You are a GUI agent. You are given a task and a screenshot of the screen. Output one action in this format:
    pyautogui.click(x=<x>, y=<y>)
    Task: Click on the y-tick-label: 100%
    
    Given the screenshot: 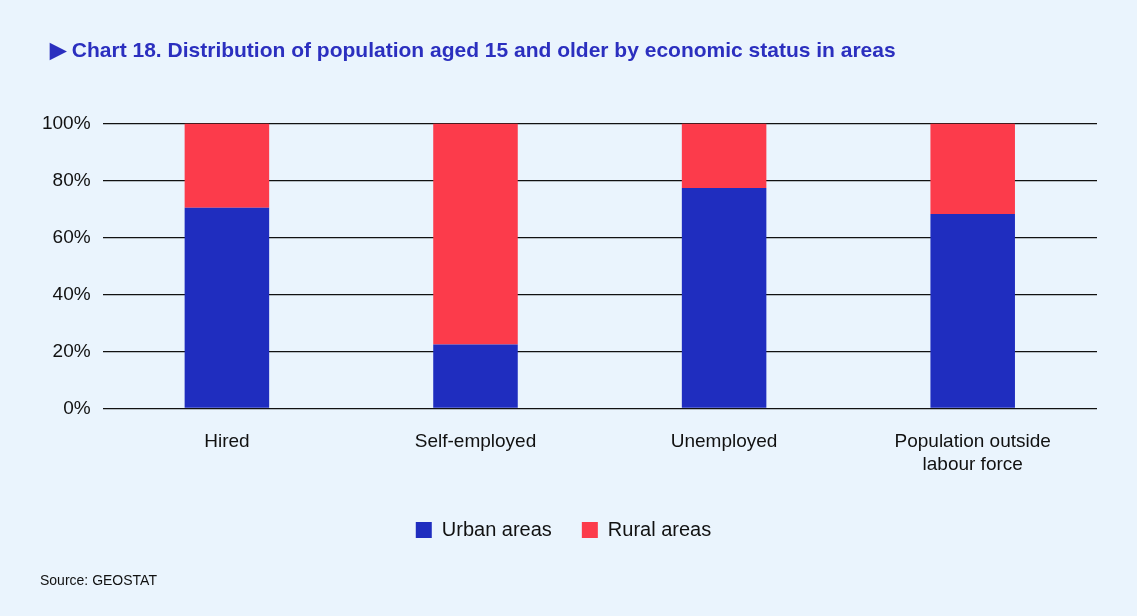 What is the action you would take?
    pyautogui.click(x=66, y=122)
    